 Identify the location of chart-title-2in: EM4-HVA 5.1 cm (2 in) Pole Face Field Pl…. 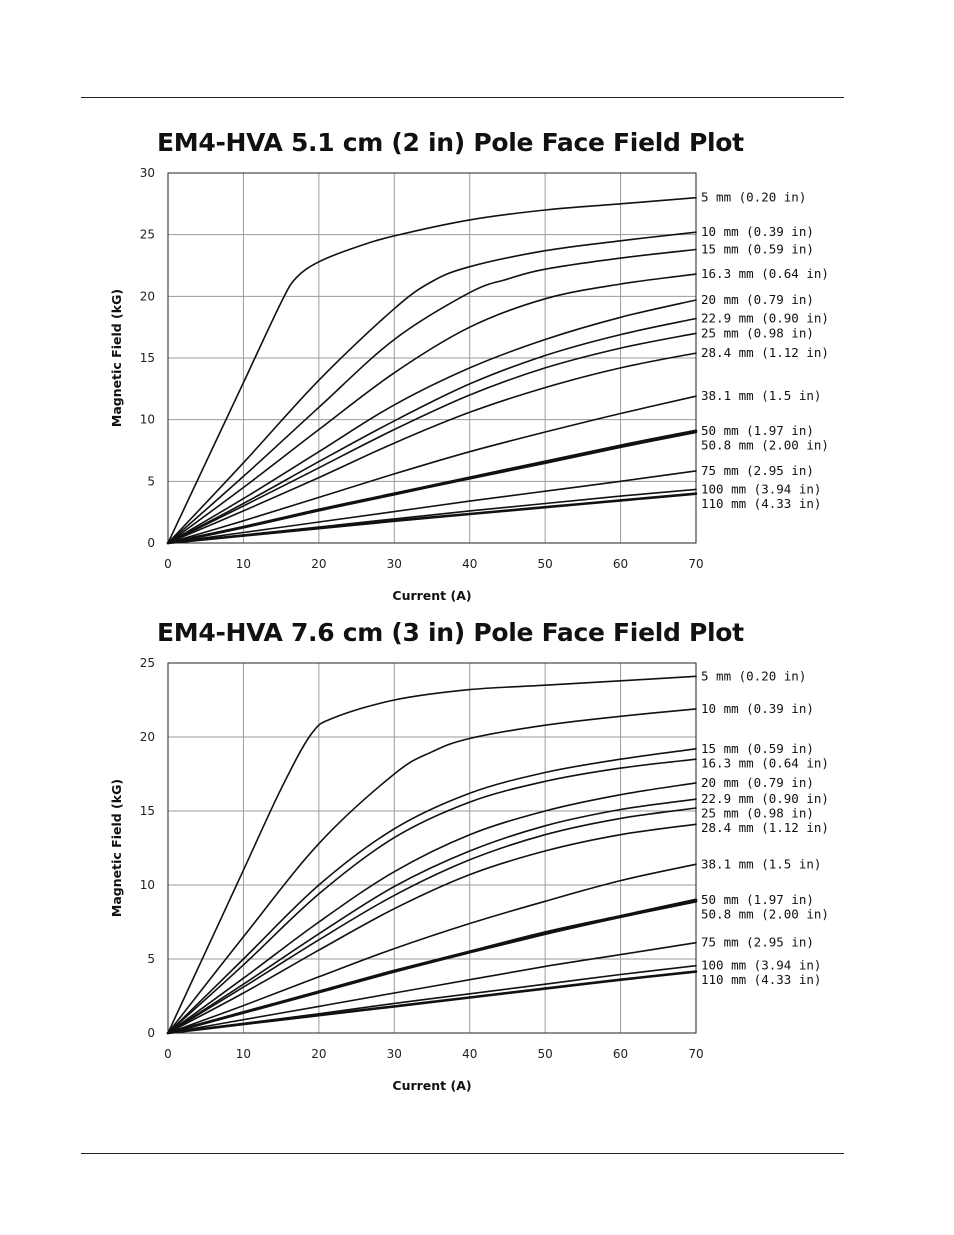
(450, 142).